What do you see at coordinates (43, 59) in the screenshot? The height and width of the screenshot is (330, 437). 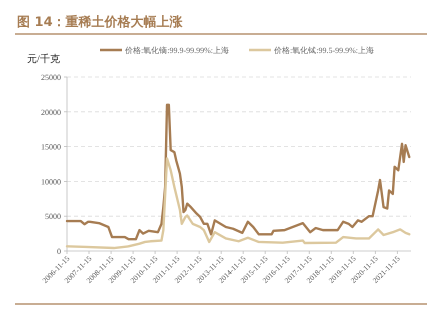 I see `y-axis-title: 元/千克` at bounding box center [43, 59].